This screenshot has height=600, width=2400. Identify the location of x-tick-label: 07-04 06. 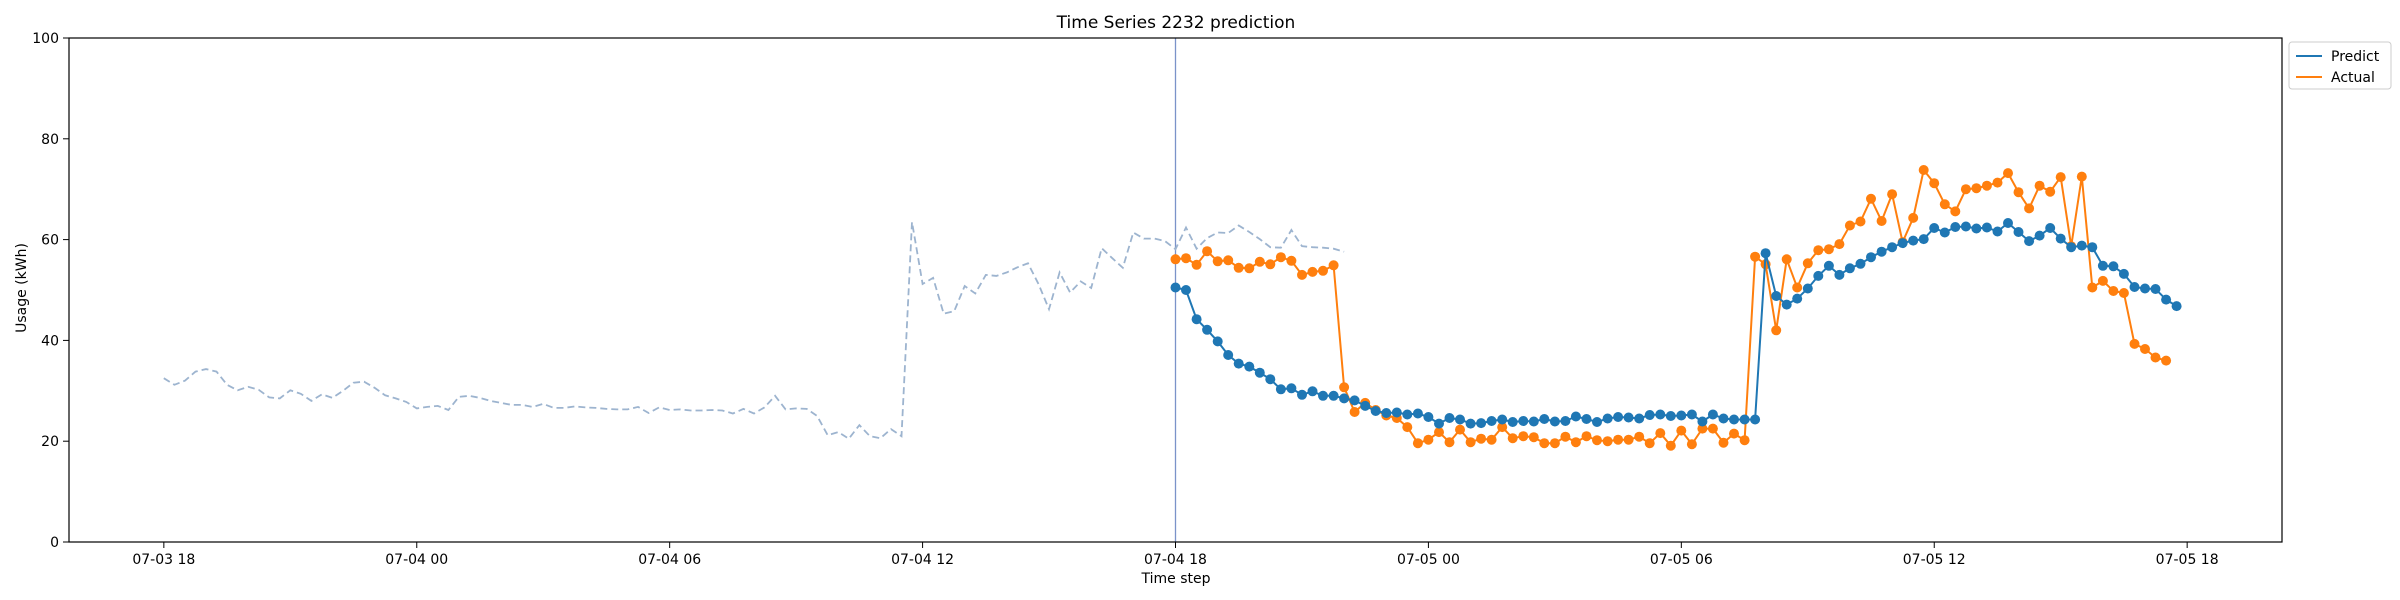
(669, 560).